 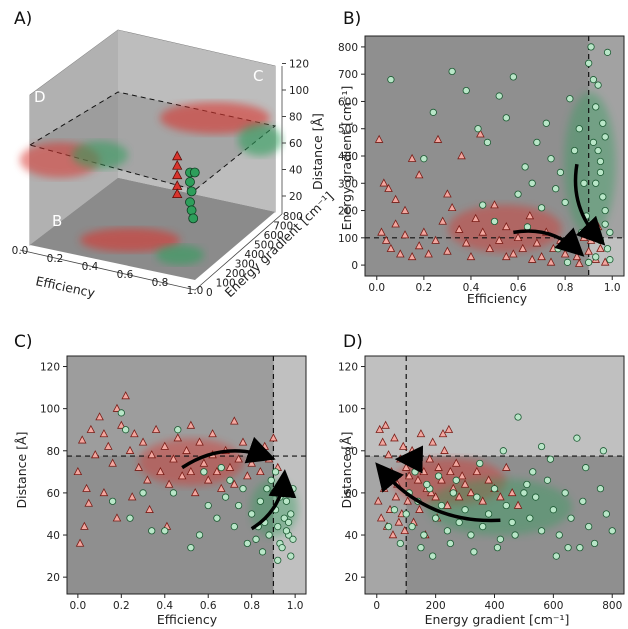 I want to click on x-tick-label: 0.6, so click(x=125, y=275).